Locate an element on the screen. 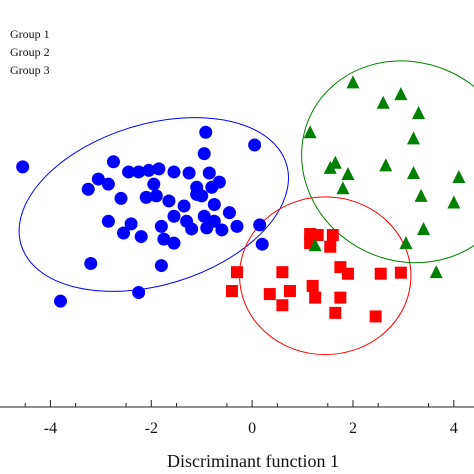 The image size is (474, 474). x-axis-title: Discriminant function 1 is located at coordinates (253, 461).